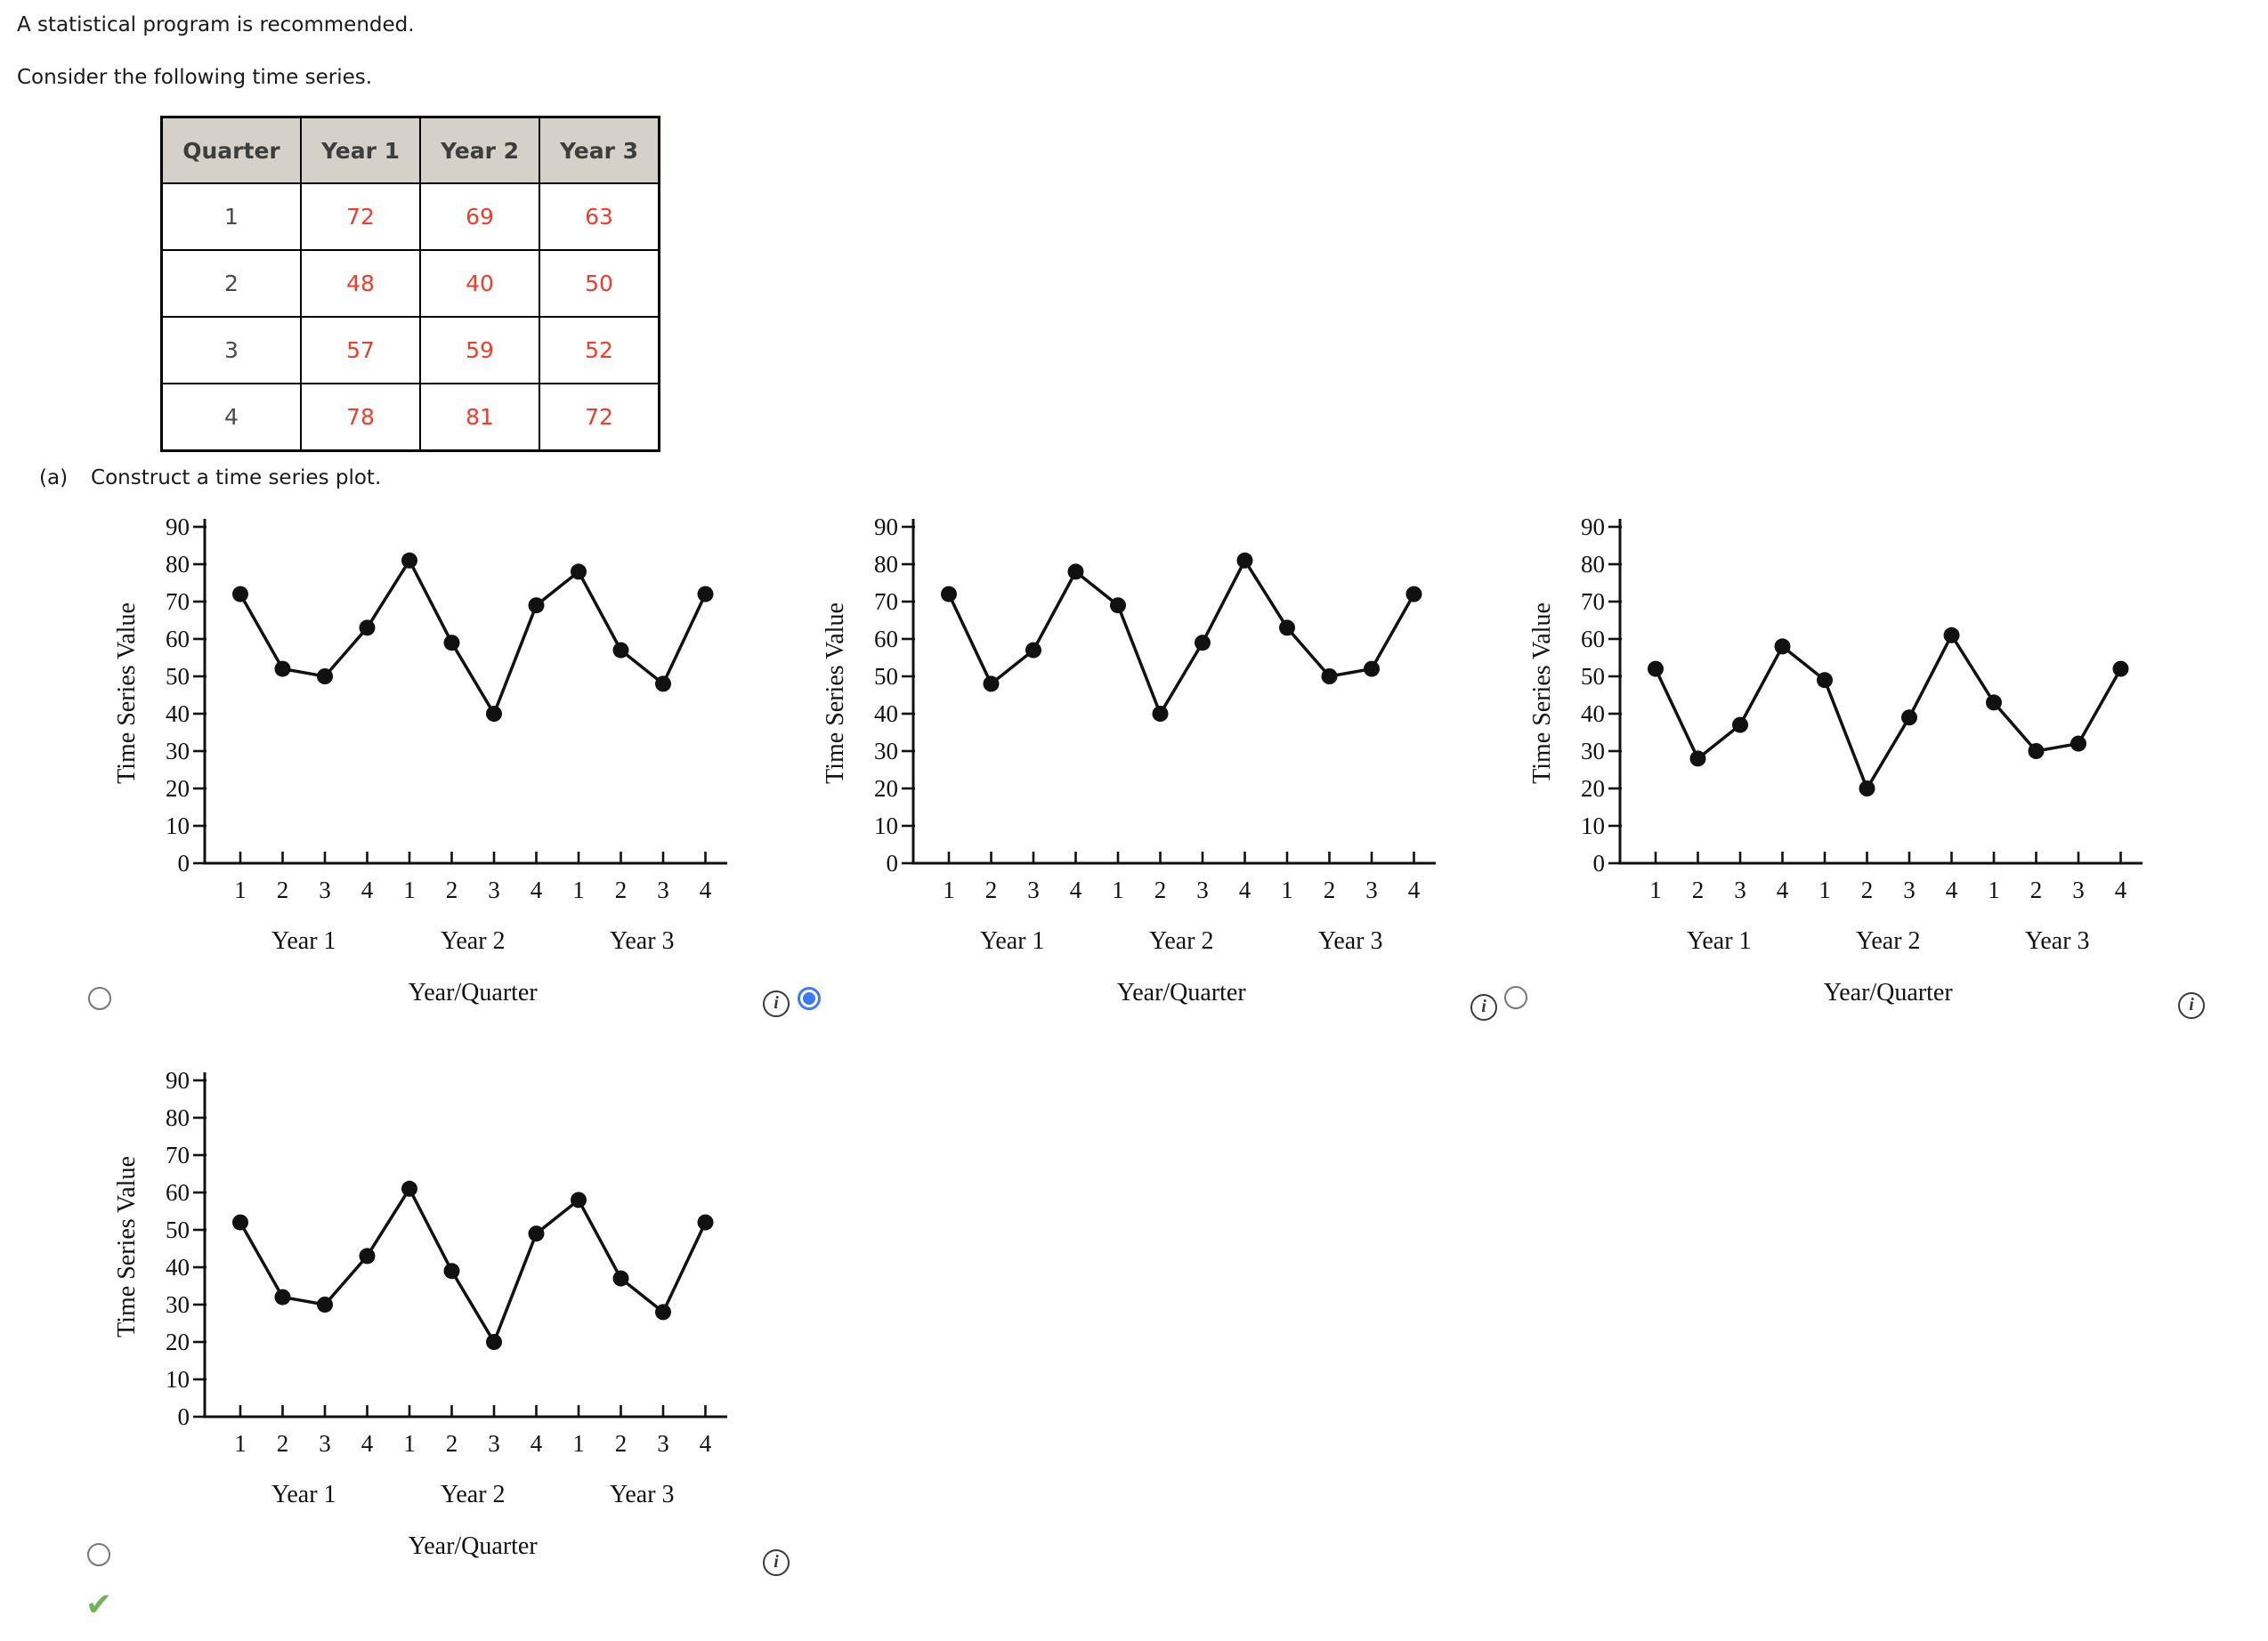 Image resolution: width=2268 pixels, height=1641 pixels. What do you see at coordinates (231, 283) in the screenshot?
I see `quarter-cell: 2` at bounding box center [231, 283].